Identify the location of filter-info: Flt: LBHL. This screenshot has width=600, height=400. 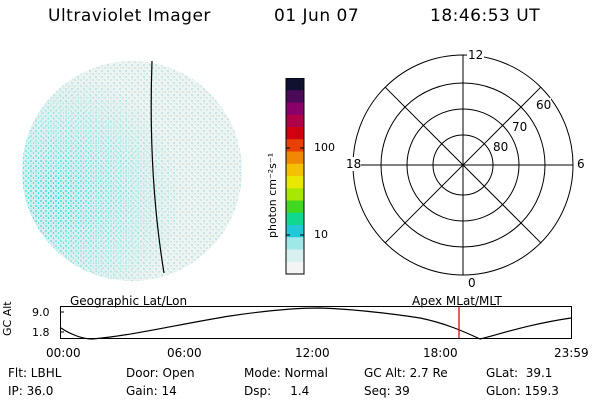
(35, 373).